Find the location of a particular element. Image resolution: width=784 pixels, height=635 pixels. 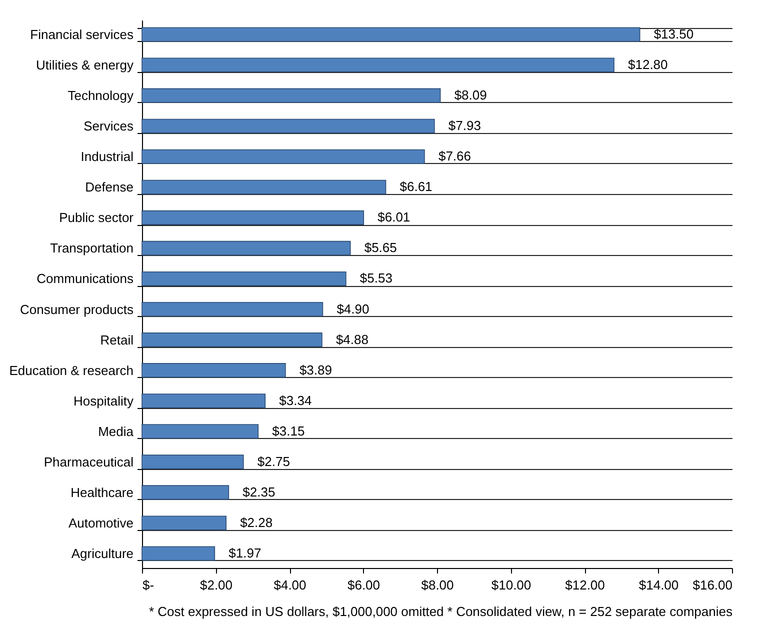

x-tick-label: $16.00 is located at coordinates (712, 585).